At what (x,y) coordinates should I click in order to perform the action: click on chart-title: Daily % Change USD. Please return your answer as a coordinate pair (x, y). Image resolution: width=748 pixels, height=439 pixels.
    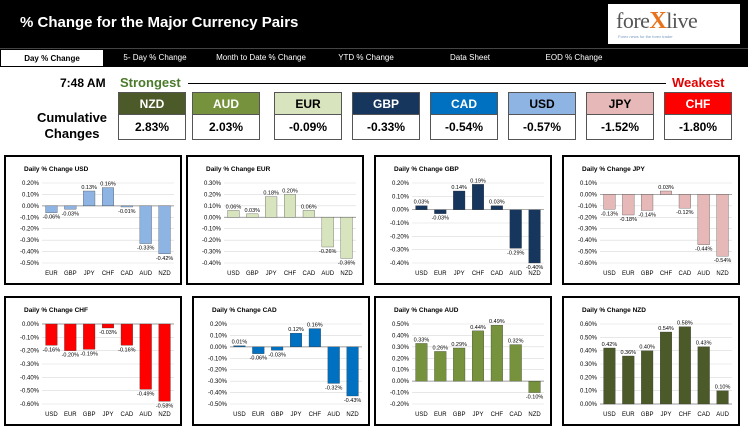
    Looking at the image, I should click on (56, 169).